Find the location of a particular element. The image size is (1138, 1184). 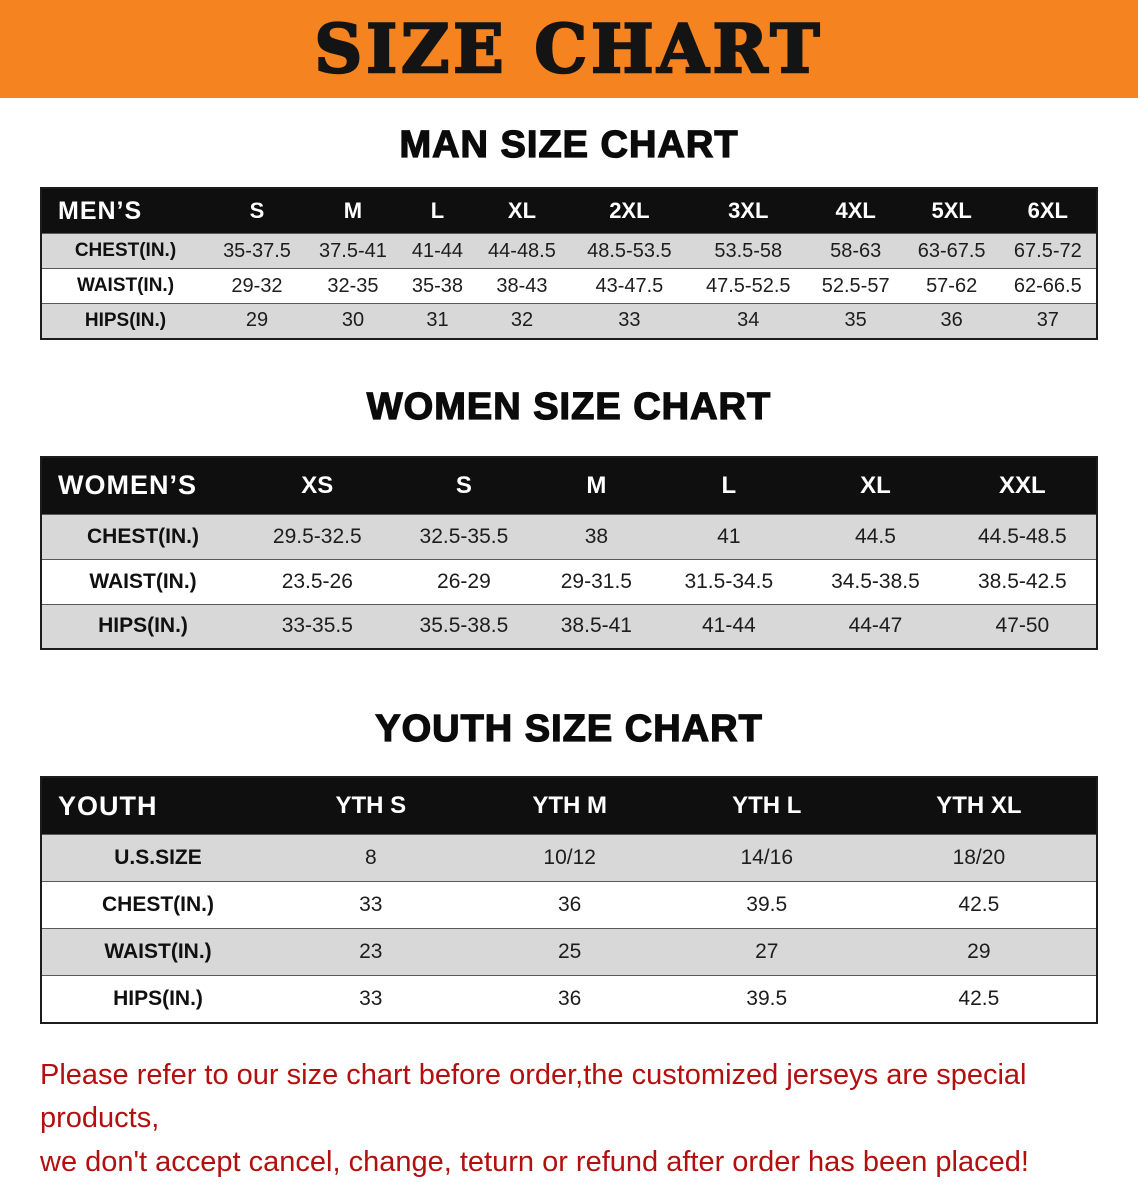

banner-title: SIZE CHART is located at coordinates (569, 49).